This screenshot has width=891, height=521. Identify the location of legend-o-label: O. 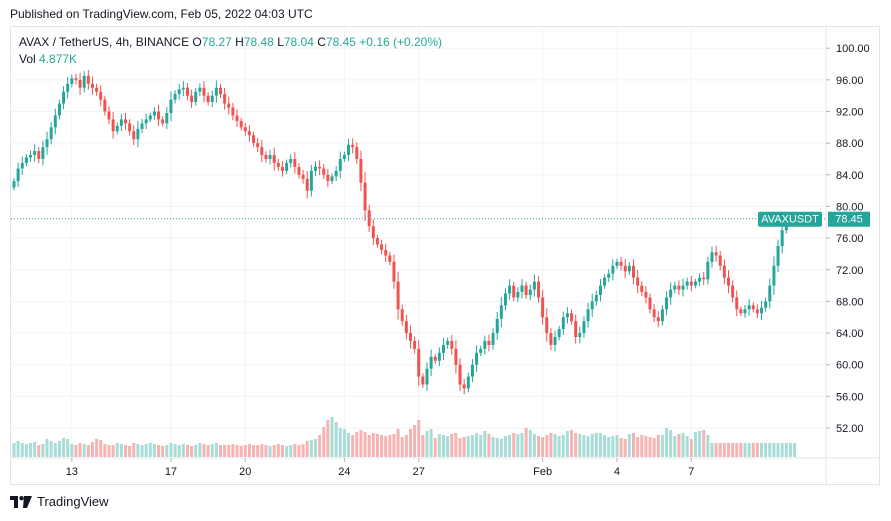
(197, 42).